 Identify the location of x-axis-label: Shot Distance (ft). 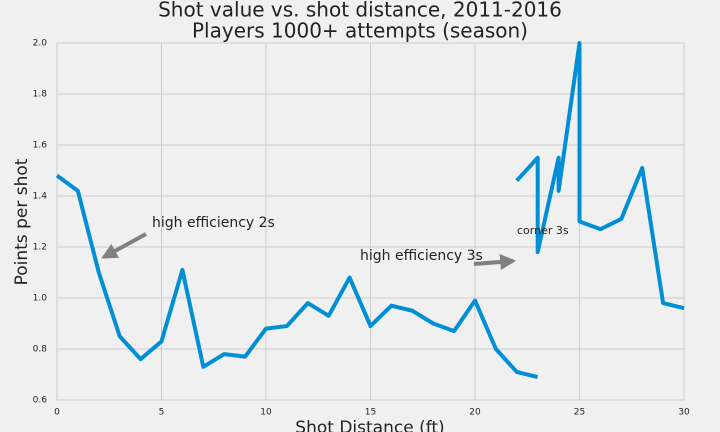
(369, 425).